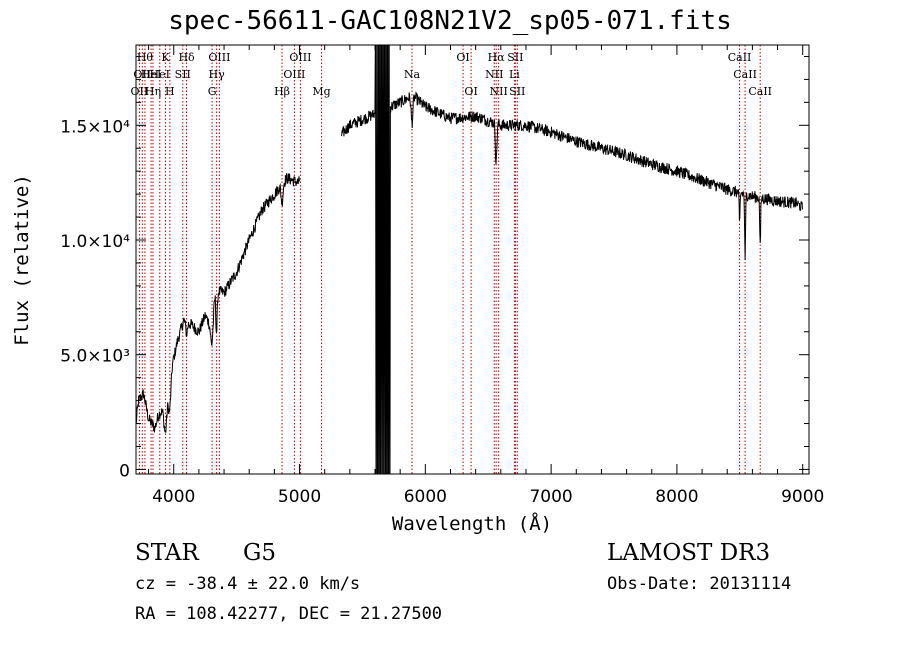 The image size is (900, 649). Describe the element at coordinates (745, 74) in the screenshot. I see `ref-label-27: CaII` at that location.